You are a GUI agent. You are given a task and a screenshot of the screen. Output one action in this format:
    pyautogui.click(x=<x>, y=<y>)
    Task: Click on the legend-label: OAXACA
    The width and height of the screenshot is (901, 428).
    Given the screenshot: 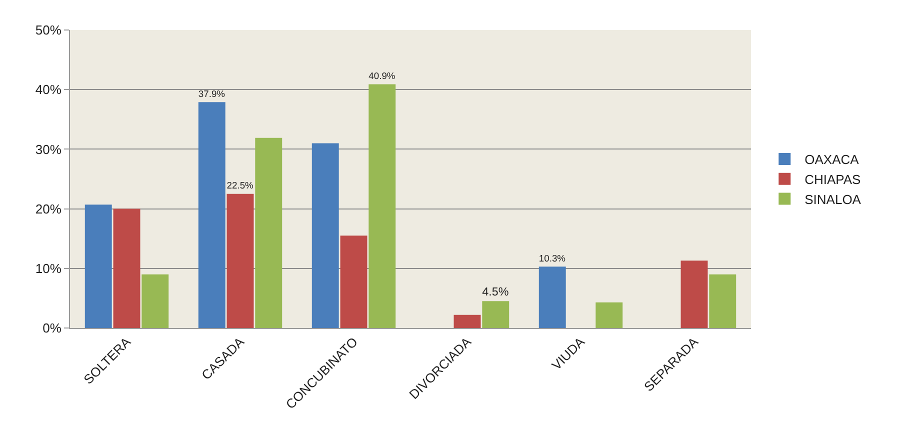 What is the action you would take?
    pyautogui.click(x=832, y=160)
    